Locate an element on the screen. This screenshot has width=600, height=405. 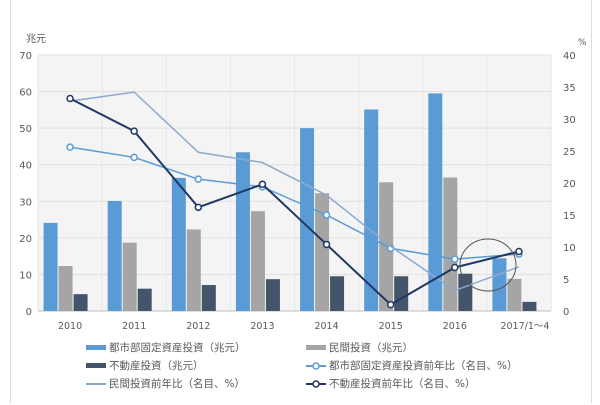
legend-line-icon is located at coordinates (96, 383).